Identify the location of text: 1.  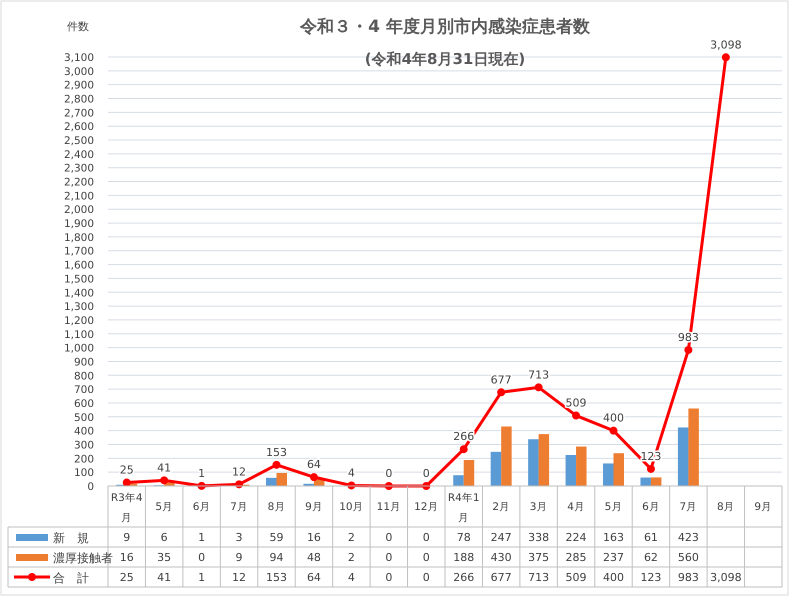
(202, 473).